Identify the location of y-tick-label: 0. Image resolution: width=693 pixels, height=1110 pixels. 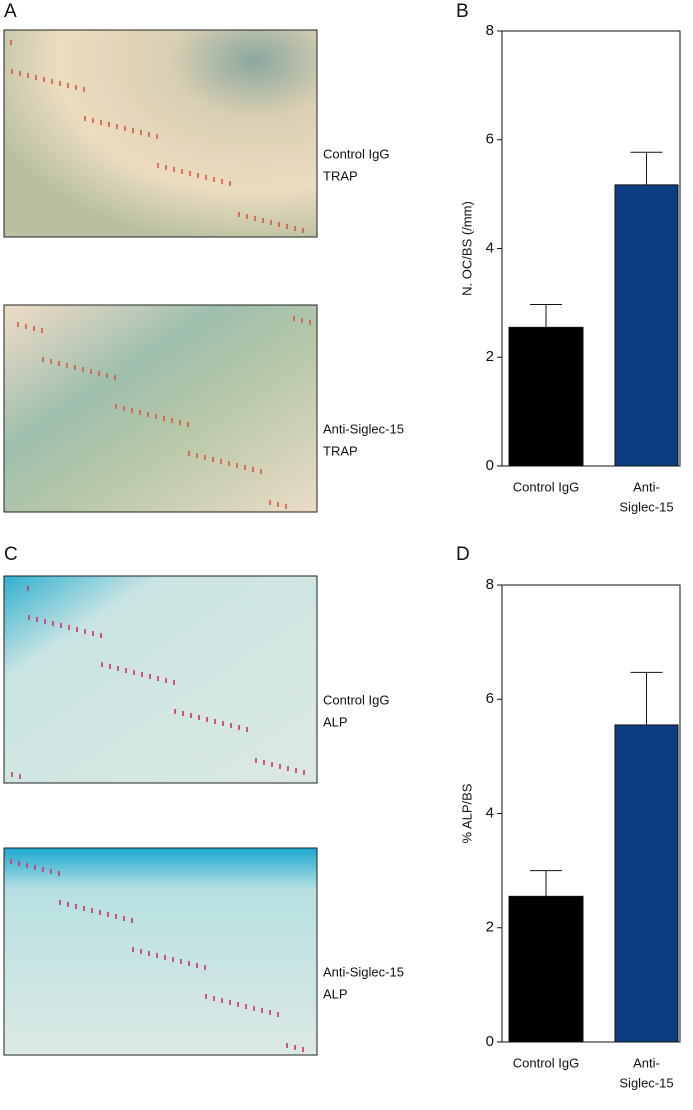
(490, 465).